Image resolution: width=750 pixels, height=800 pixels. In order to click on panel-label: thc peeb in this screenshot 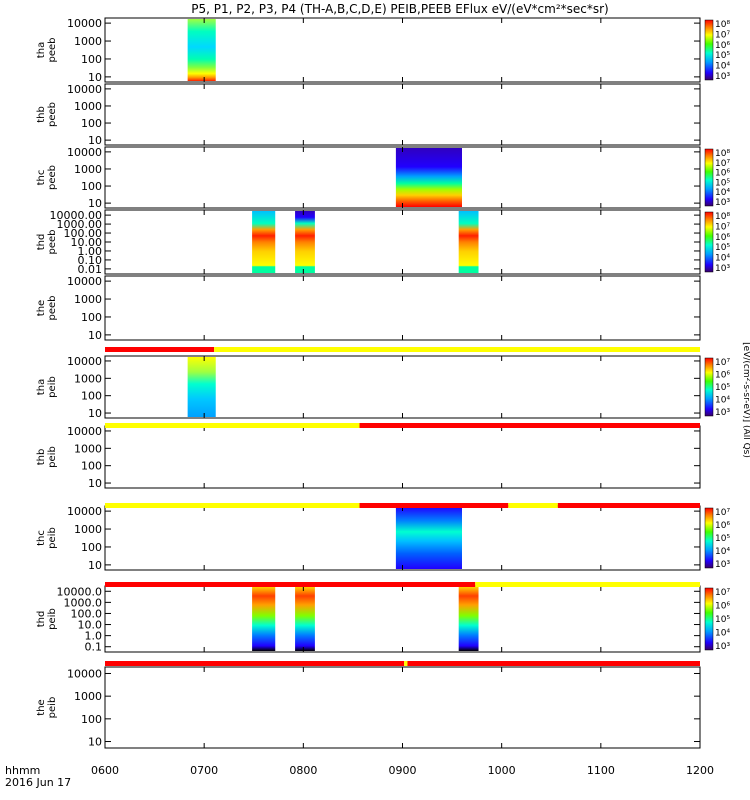, I will do `click(47, 177)`.